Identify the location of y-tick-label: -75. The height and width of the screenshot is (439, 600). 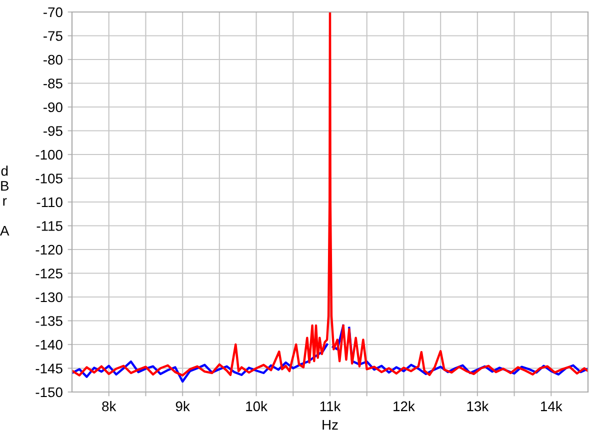
(53, 36).